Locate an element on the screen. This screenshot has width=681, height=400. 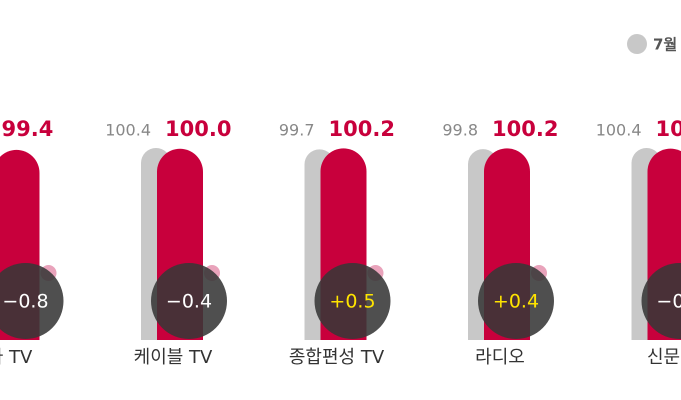
category-label: 종합편성 TV is located at coordinates (337, 357).